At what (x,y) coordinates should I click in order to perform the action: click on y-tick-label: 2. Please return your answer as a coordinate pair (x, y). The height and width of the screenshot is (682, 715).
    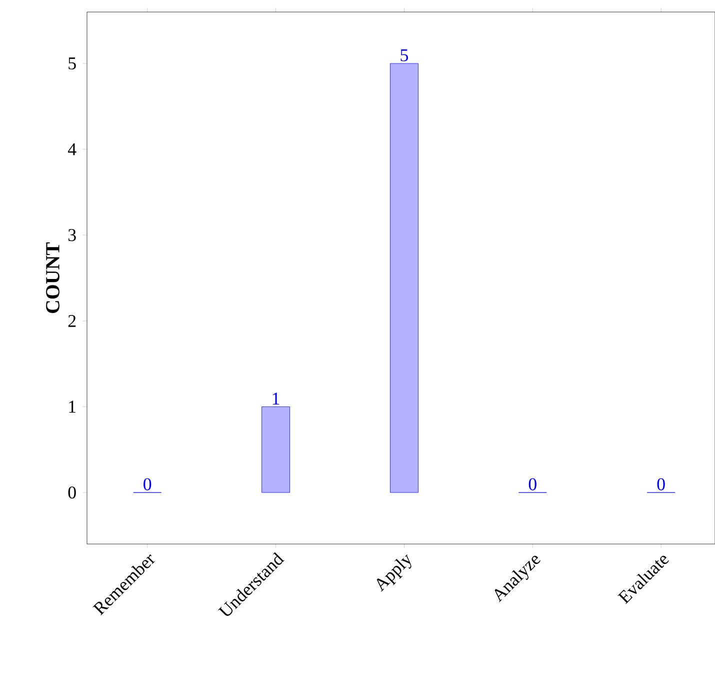
    Looking at the image, I should click on (72, 320).